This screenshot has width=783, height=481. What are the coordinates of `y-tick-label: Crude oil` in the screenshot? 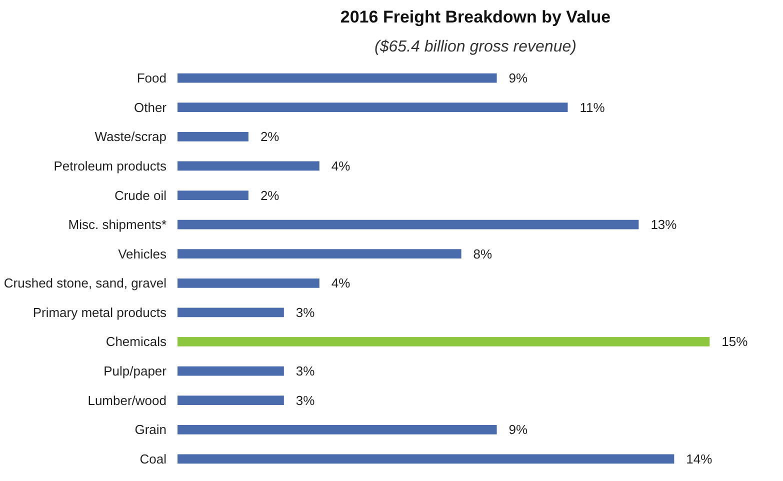 It's located at (140, 195).